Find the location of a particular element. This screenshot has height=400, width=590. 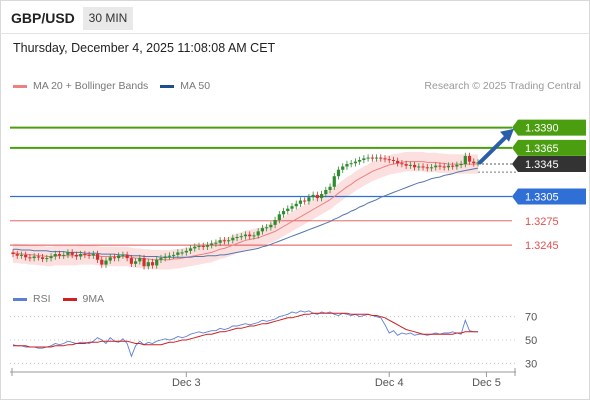

level-label-1-3345: 1.3345 is located at coordinates (542, 165).